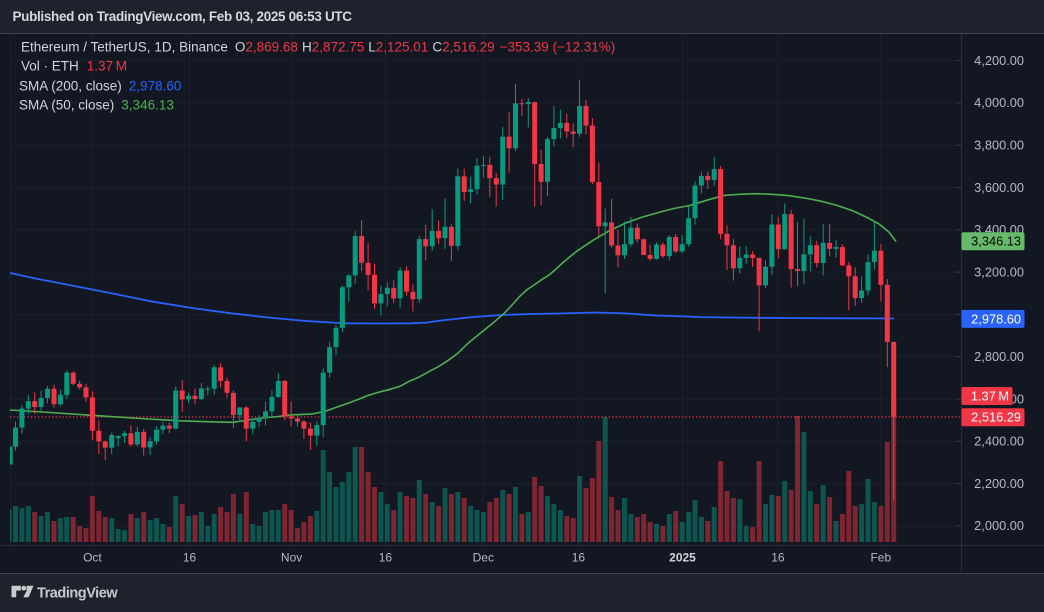  I want to click on svg-text: 2,400.00, so click(999, 441).